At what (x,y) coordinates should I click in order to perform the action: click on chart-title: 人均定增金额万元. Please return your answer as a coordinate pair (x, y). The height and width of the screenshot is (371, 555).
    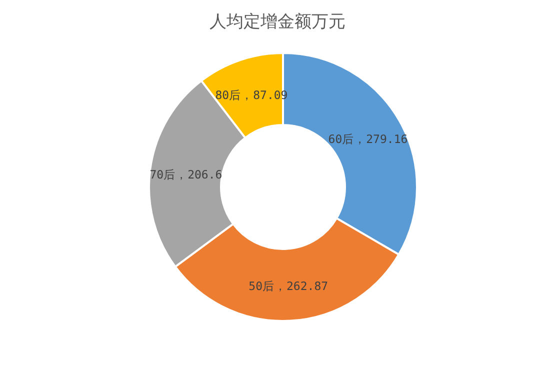
    Looking at the image, I should click on (278, 22).